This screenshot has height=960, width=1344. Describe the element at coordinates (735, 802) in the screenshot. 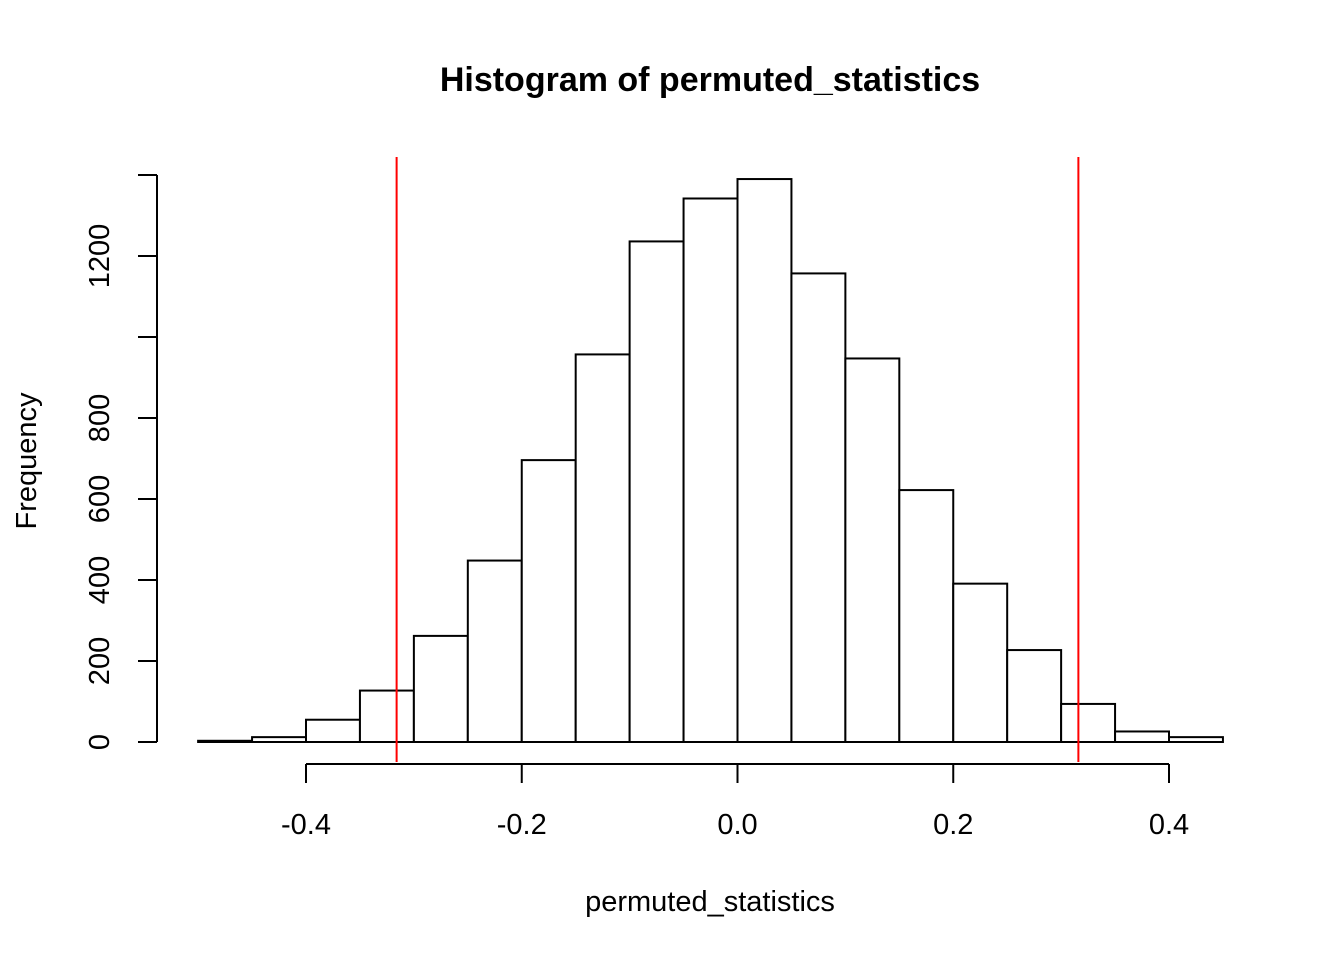

I see `x-axis: -0.4 -0.2 0.0 0.2 0.4` at that location.